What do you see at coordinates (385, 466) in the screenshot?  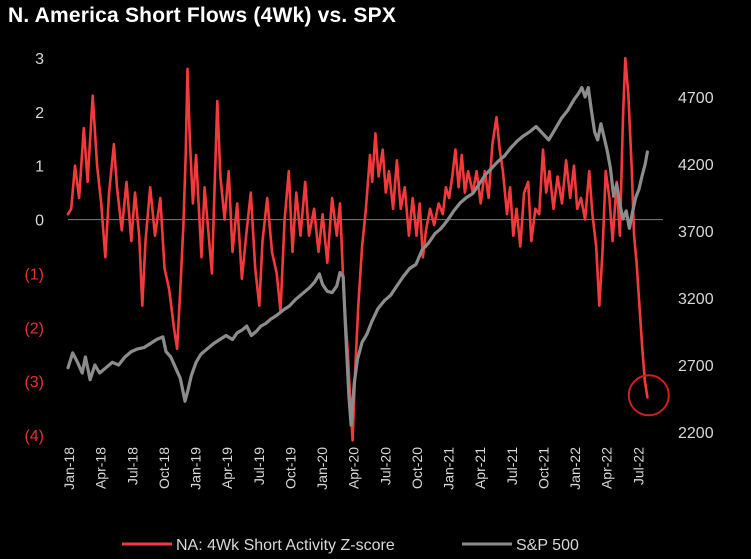 I see `x-tick-label: Jul-20` at bounding box center [385, 466].